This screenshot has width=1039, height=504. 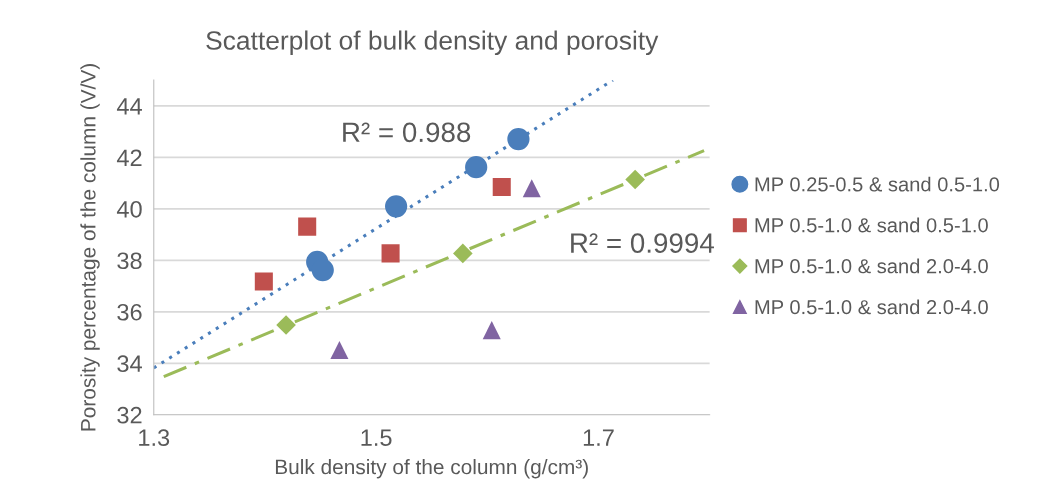 What do you see at coordinates (642, 243) in the screenshot?
I see `annotation: R² = 0.9994` at bounding box center [642, 243].